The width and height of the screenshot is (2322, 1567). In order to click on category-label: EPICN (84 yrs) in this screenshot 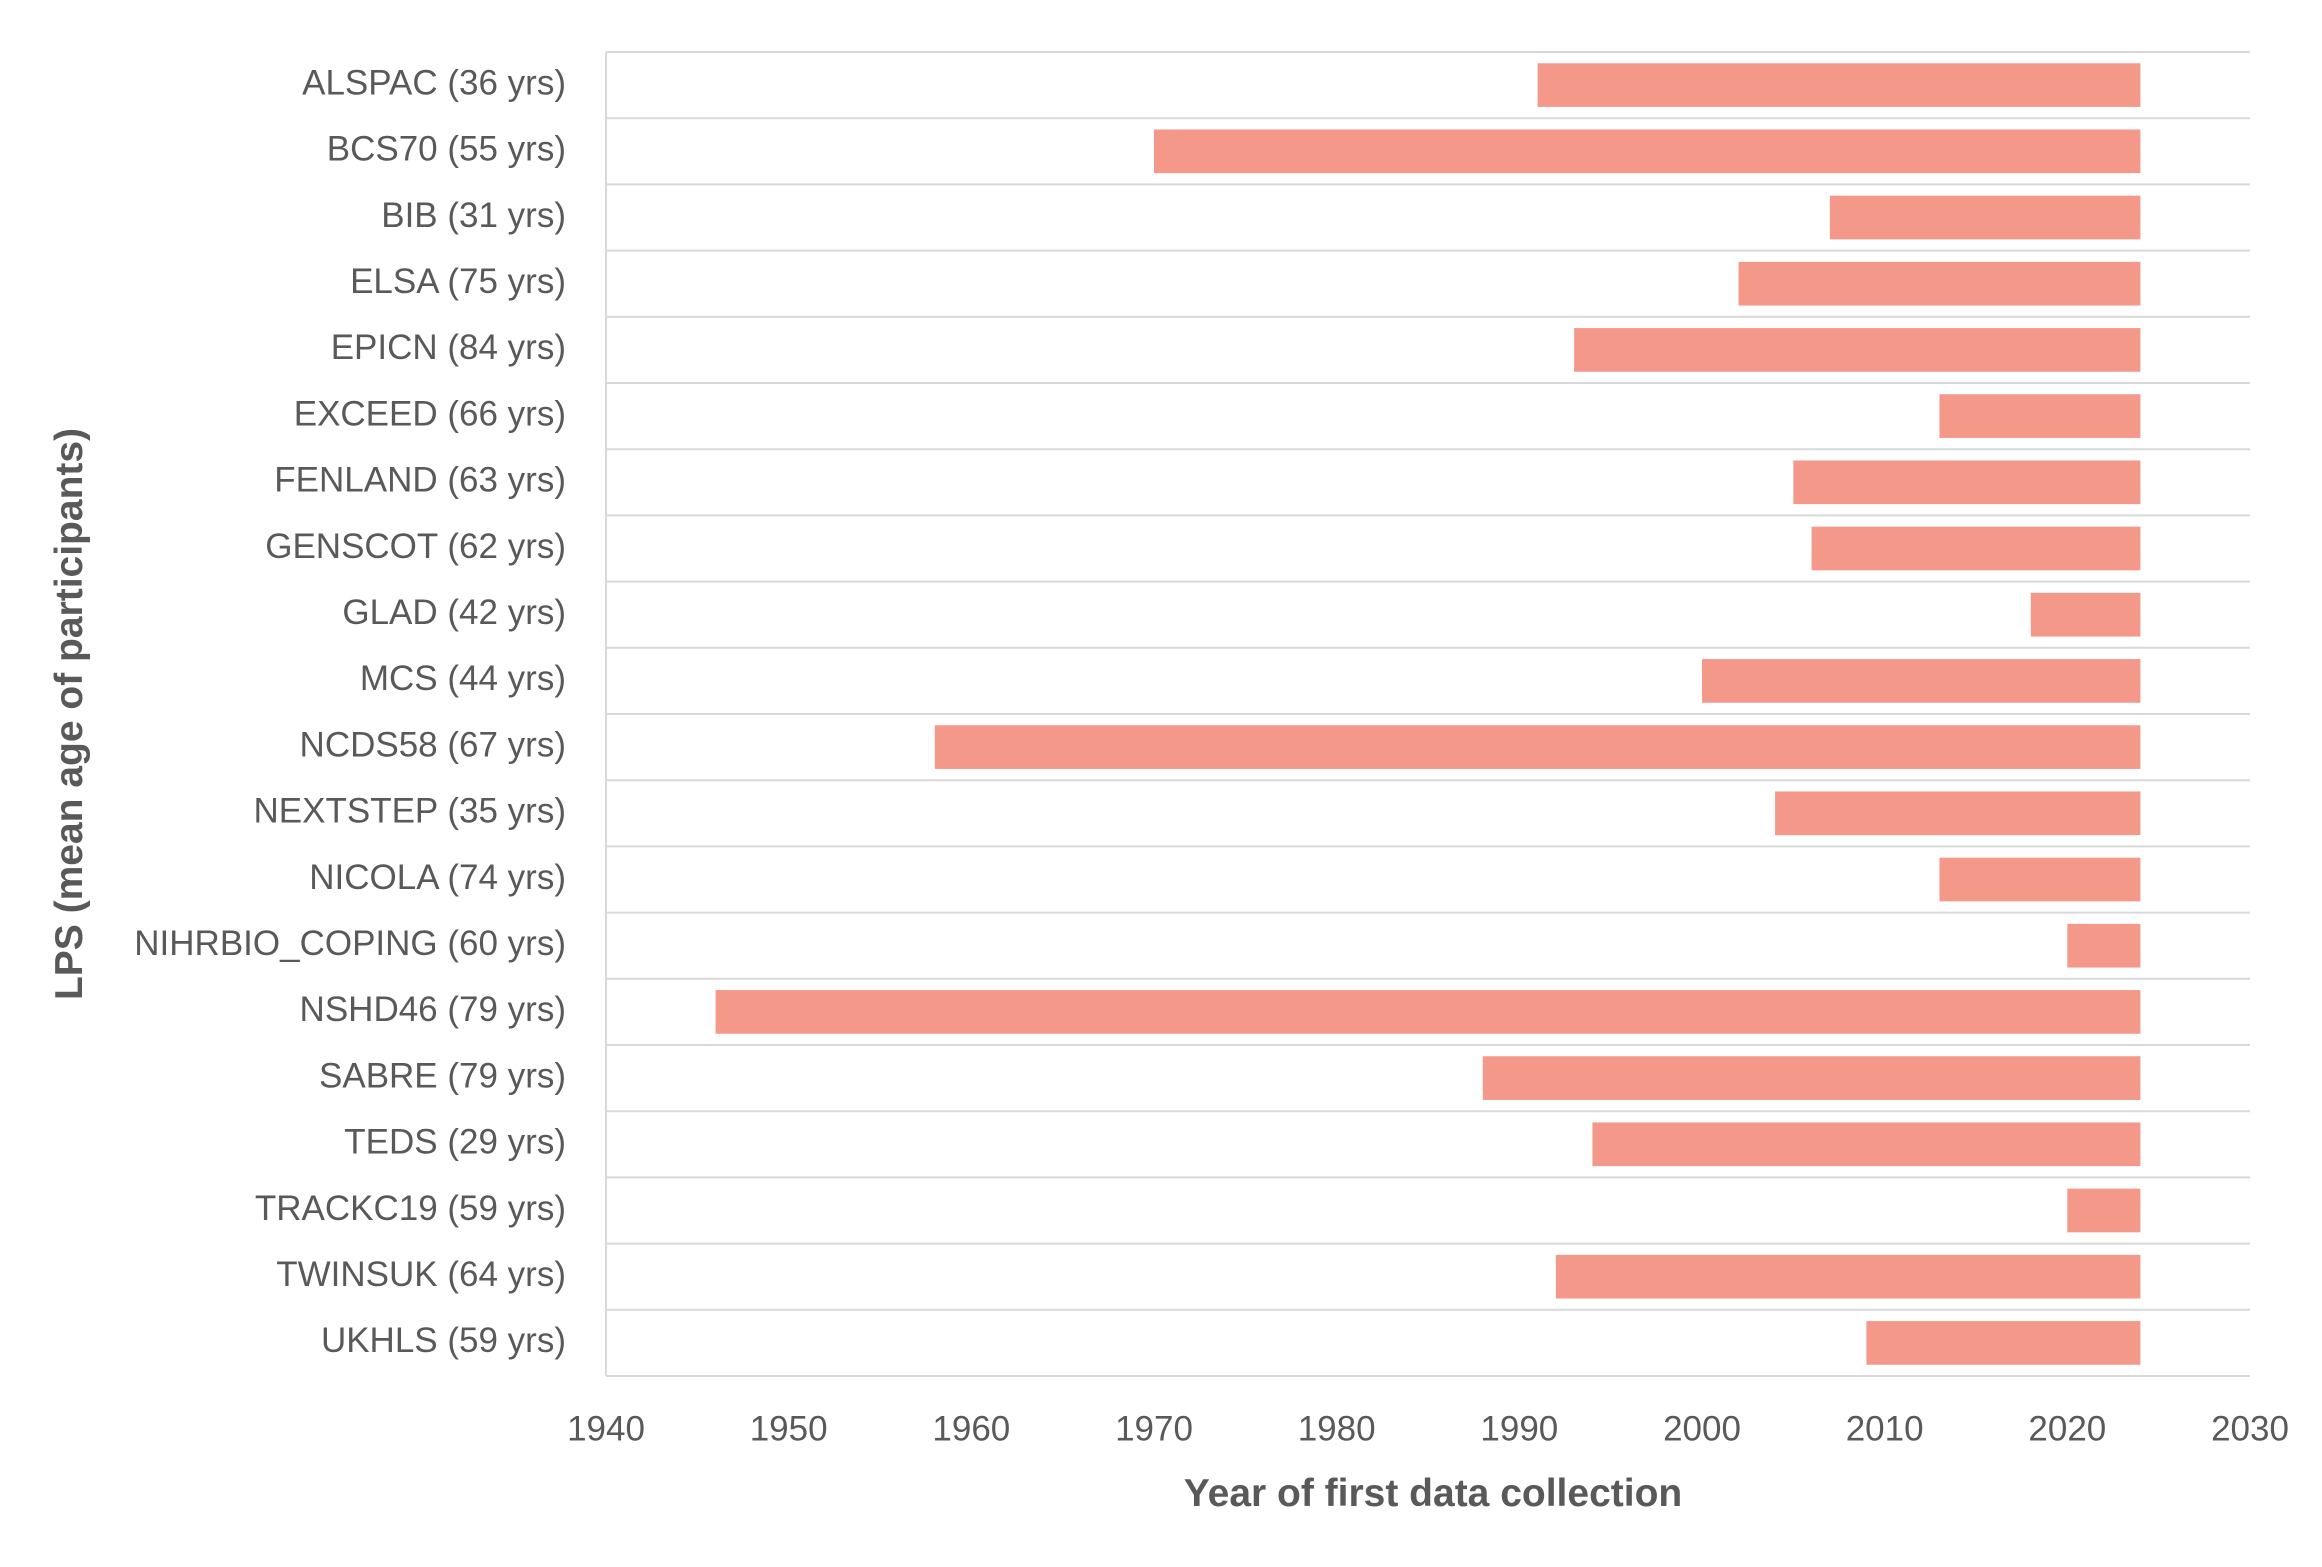, I will do `click(448, 347)`.